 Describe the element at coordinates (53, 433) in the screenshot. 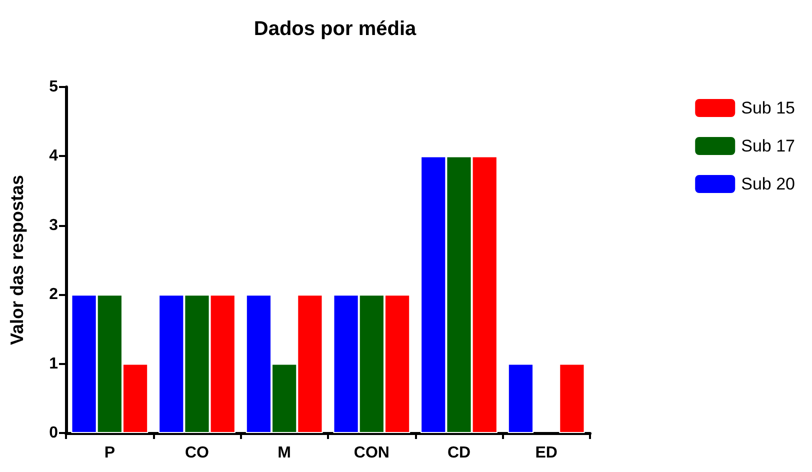

I see `y-tick-label: 0` at that location.